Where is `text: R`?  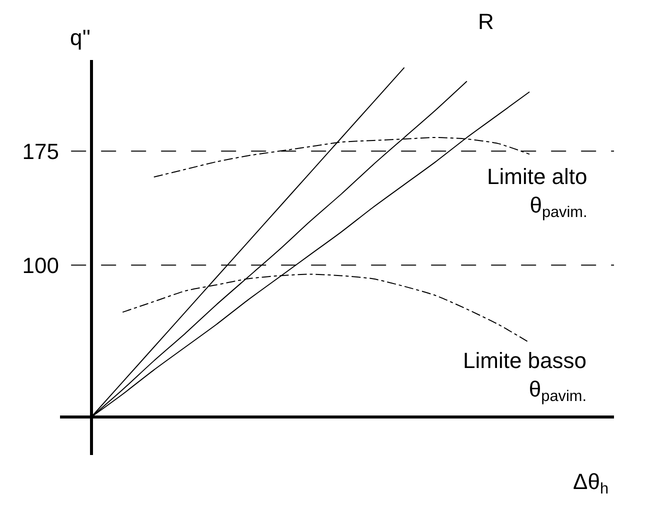 text: R is located at coordinates (486, 21).